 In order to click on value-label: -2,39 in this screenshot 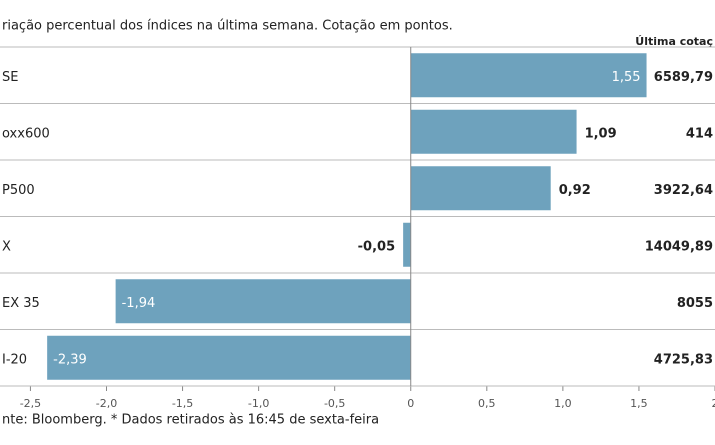, I will do `click(70, 359)`.